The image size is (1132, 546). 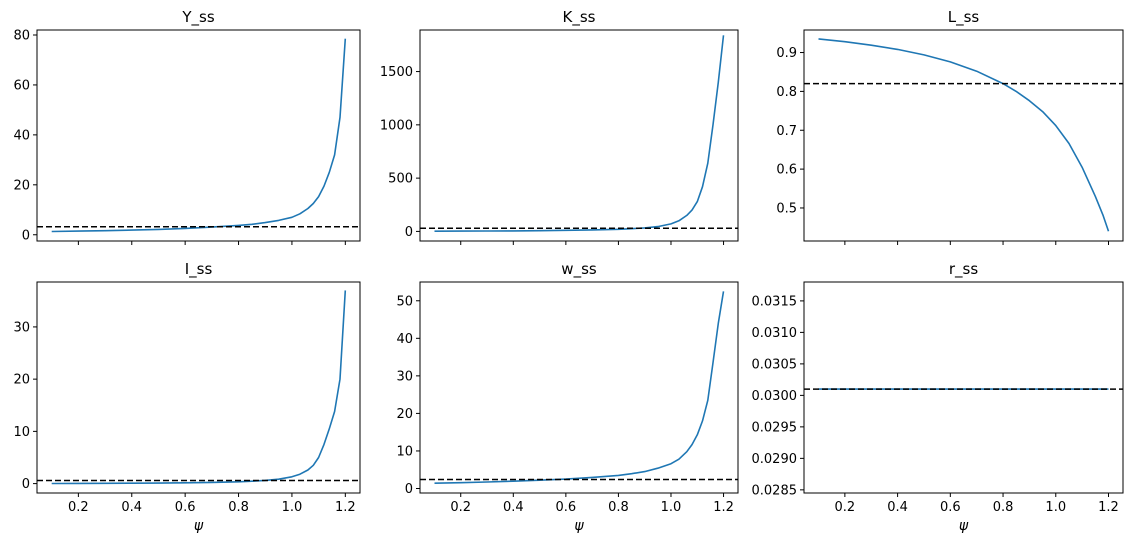 I want to click on y-tick-label: 0.0290, so click(x=775, y=459).